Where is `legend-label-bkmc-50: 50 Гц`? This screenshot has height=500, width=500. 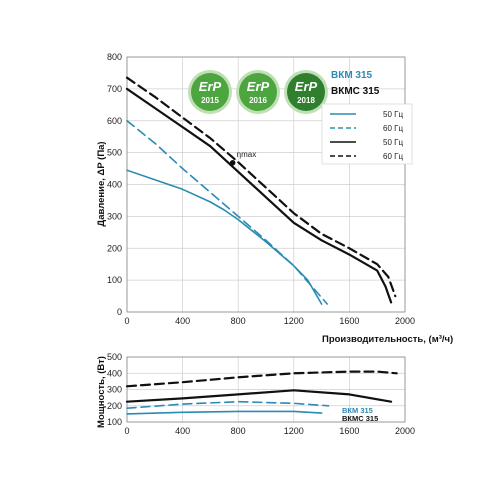 legend-label-bkmc-50: 50 Гц is located at coordinates (393, 142).